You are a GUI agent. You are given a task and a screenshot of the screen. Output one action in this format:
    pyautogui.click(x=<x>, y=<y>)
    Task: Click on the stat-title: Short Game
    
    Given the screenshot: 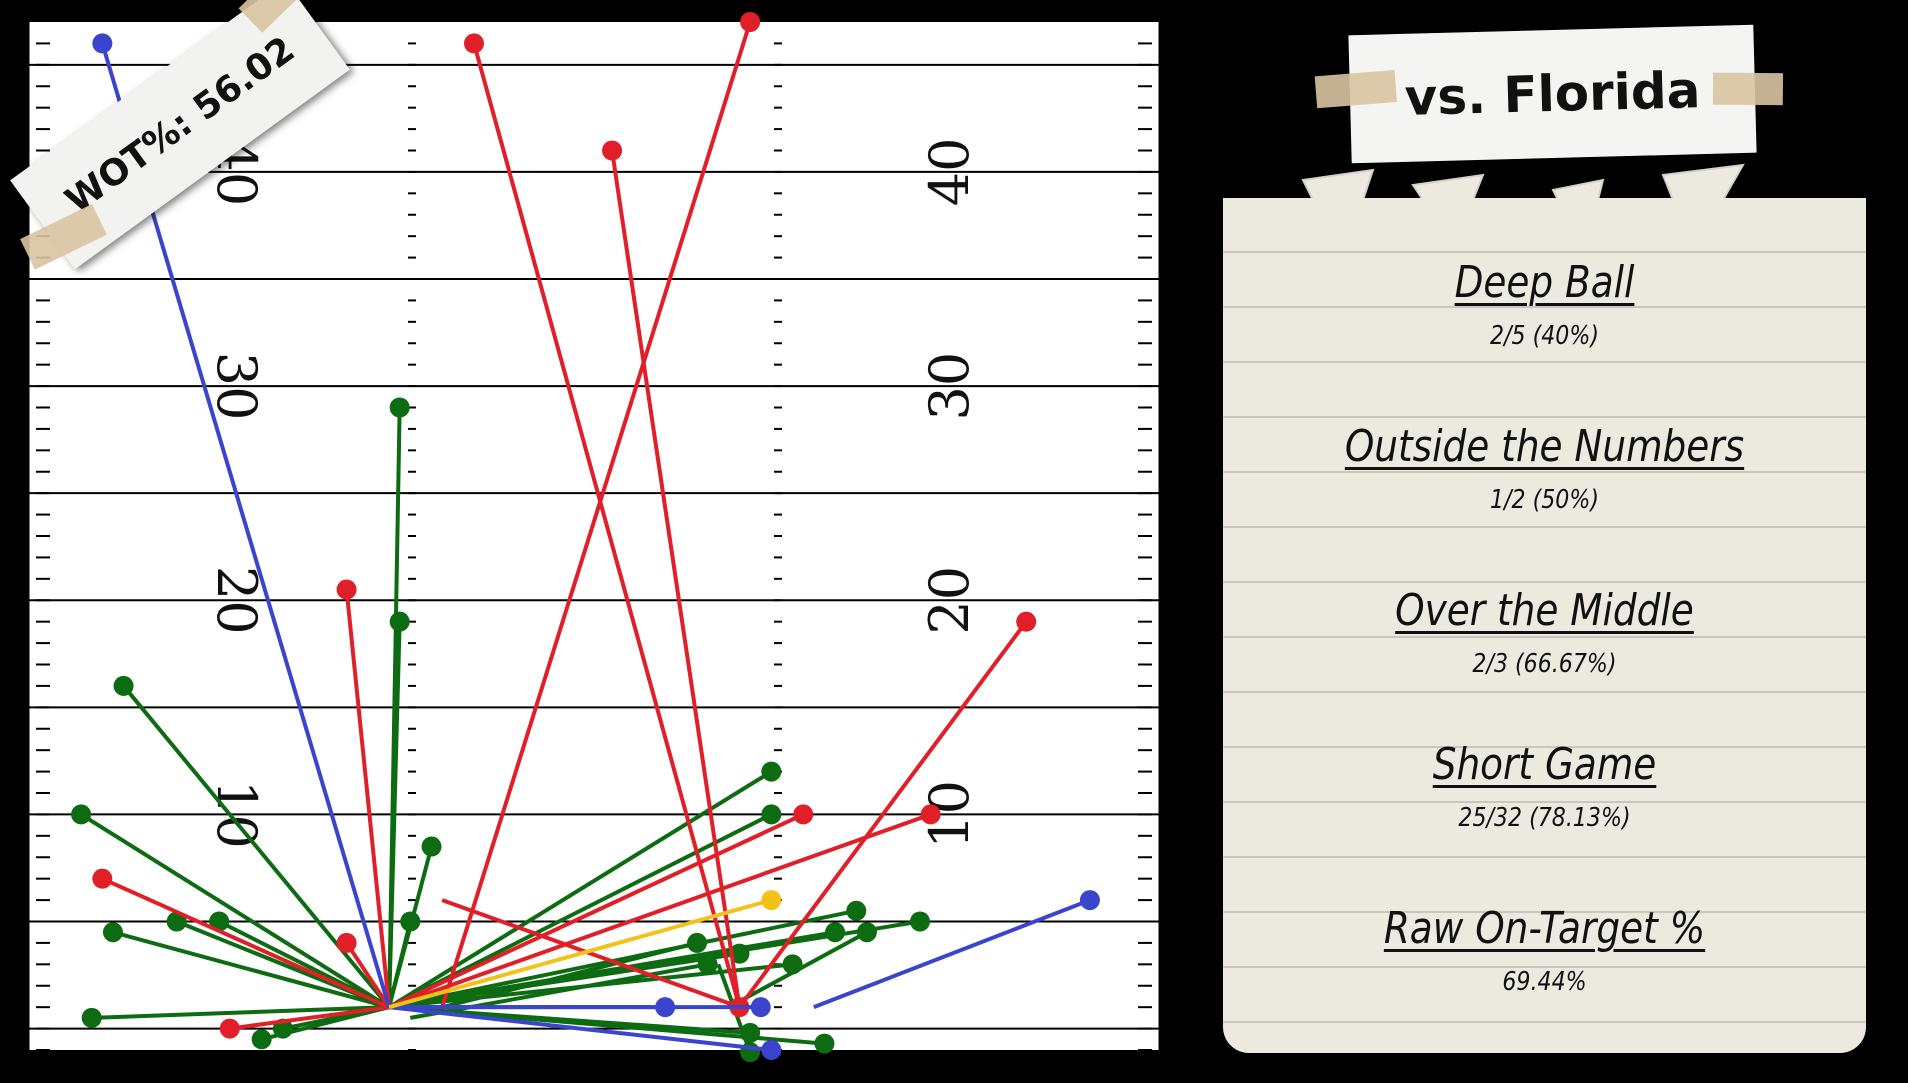 What is the action you would take?
    pyautogui.click(x=1544, y=764)
    